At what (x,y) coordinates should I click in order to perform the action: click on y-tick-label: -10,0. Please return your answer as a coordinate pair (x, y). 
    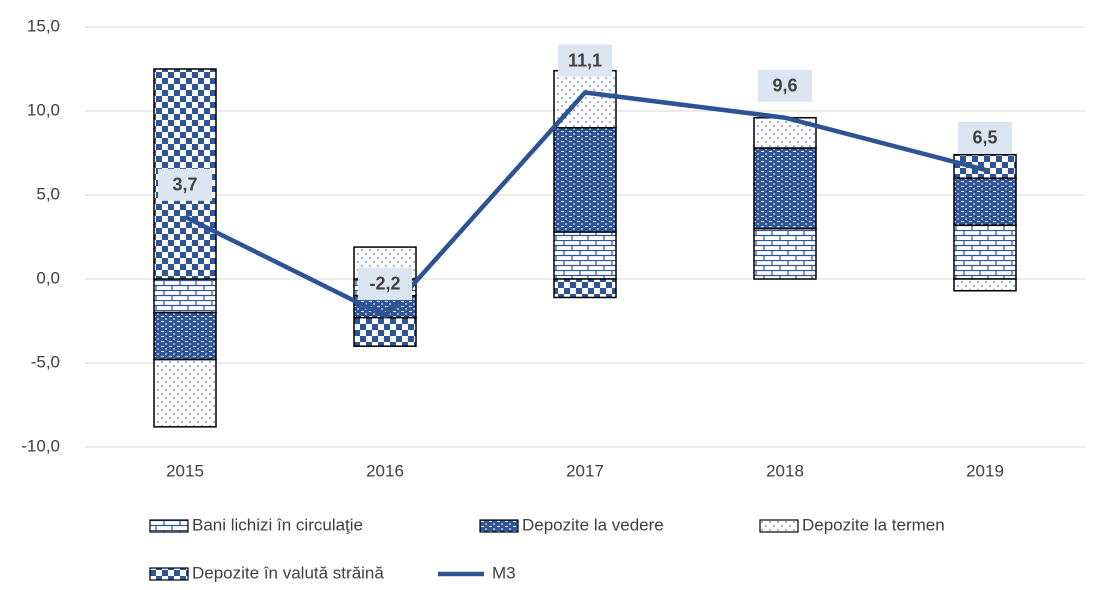
    Looking at the image, I should click on (40, 445).